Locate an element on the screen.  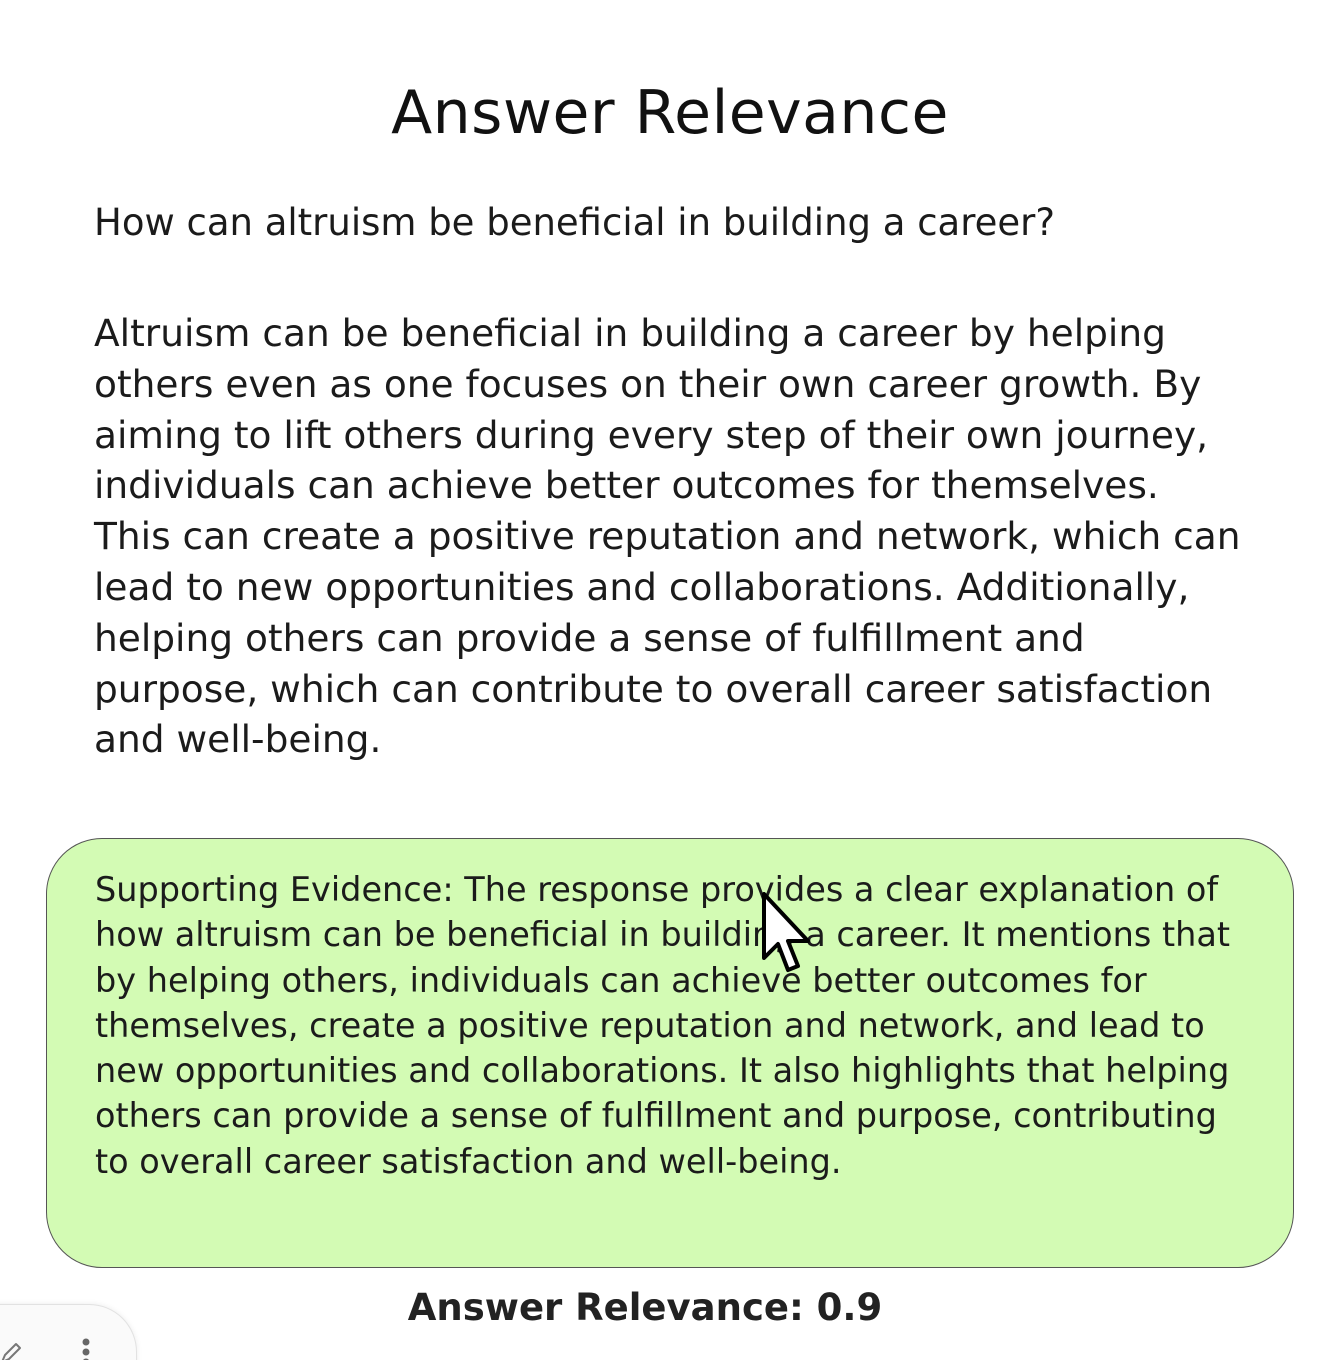
page-title: Answer Relevance is located at coordinates (670, 113).